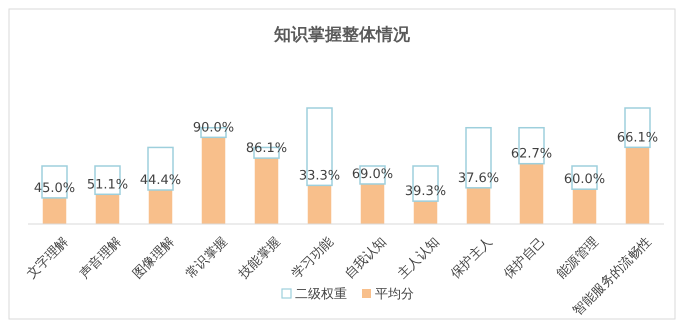 This screenshot has height=328, width=684. What do you see at coordinates (161, 180) in the screenshot?
I see `annotation: 44.4%` at bounding box center [161, 180].